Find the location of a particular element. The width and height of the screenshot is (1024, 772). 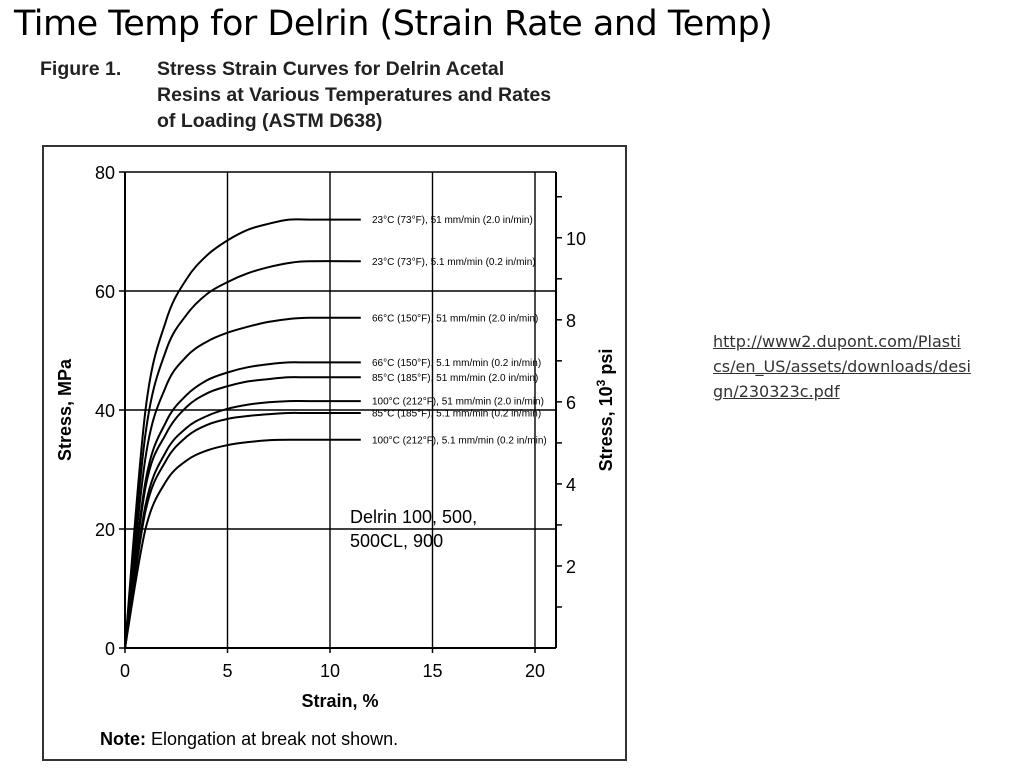

x-tick-label: 0 is located at coordinates (125, 671).